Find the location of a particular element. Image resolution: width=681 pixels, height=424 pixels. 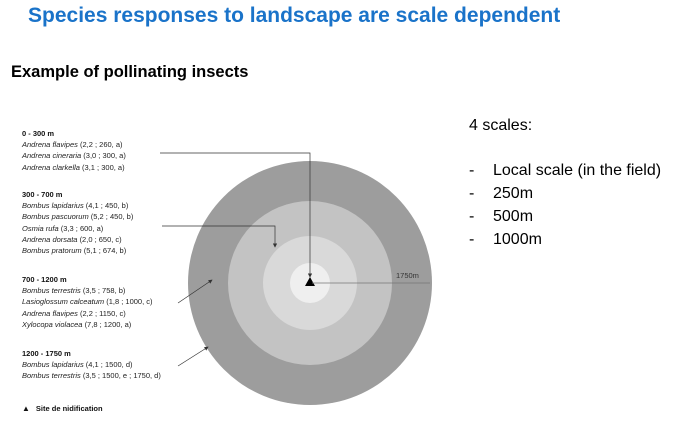

group-range-label: 1200 - 1750 m is located at coordinates (46, 353).